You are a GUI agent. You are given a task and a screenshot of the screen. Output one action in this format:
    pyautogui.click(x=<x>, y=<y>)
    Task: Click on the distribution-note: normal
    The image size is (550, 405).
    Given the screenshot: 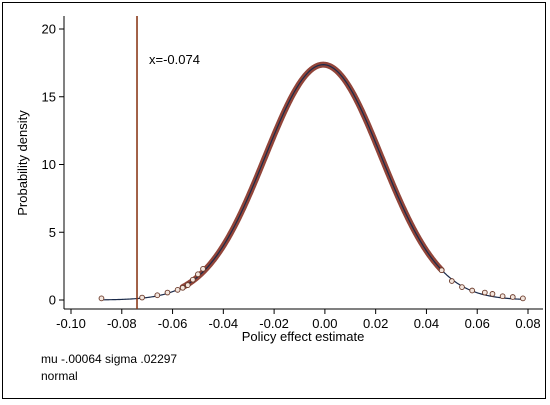 What is the action you would take?
    pyautogui.click(x=59, y=376)
    